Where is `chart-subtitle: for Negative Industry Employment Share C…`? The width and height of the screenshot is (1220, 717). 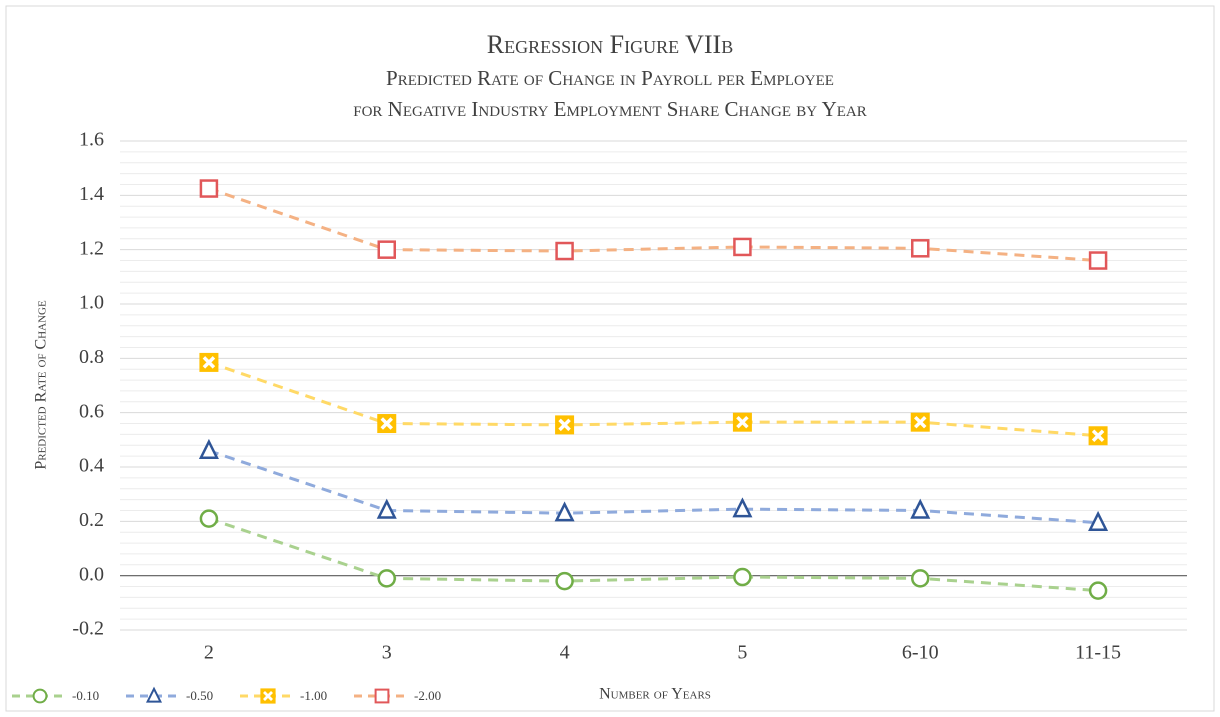
chart-subtitle: for Negative Industry Employment Share C… is located at coordinates (609, 109).